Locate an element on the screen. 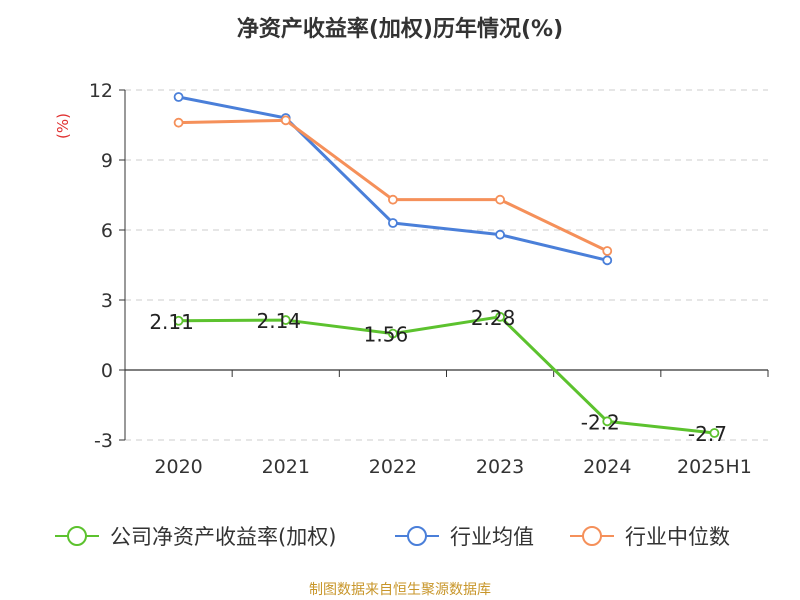 The height and width of the screenshot is (600, 800). y-tick-labels: 12 9 6 3 0 -3 is located at coordinates (101, 266).